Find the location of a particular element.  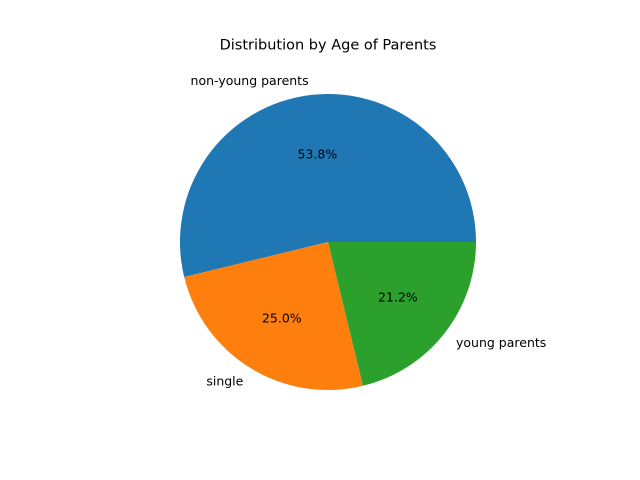

category-label-non-young-parents: non-young parents is located at coordinates (250, 80).